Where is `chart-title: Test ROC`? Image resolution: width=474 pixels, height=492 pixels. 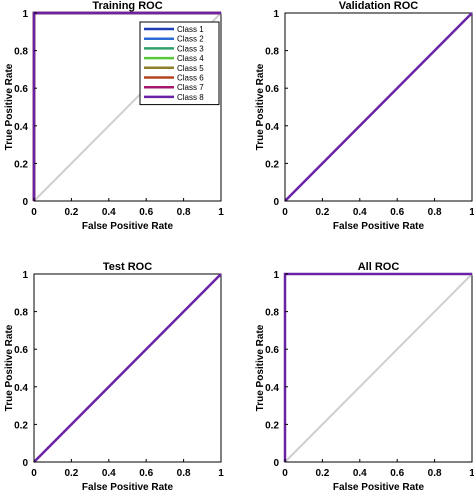 chart-title: Test ROC is located at coordinates (127, 267).